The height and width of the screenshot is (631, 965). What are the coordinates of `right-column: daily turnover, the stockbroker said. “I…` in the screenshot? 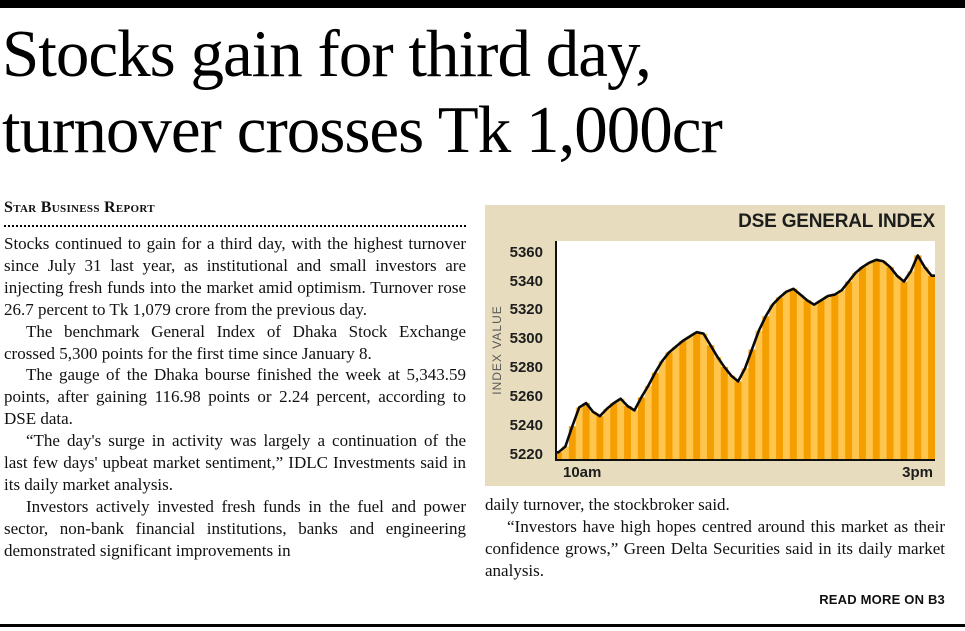 It's located at (715, 550).